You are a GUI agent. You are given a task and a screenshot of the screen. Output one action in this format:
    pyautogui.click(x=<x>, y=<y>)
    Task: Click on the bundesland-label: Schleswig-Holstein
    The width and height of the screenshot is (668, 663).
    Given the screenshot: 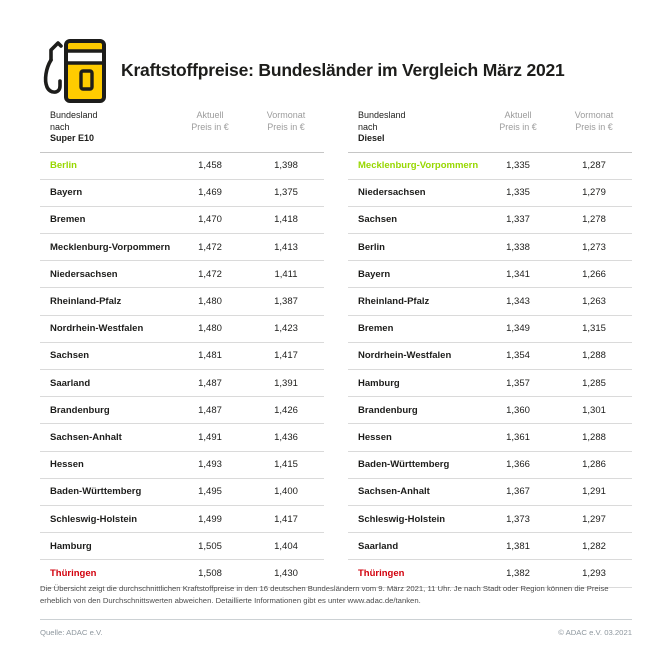 What is the action you would take?
    pyautogui.click(x=94, y=519)
    